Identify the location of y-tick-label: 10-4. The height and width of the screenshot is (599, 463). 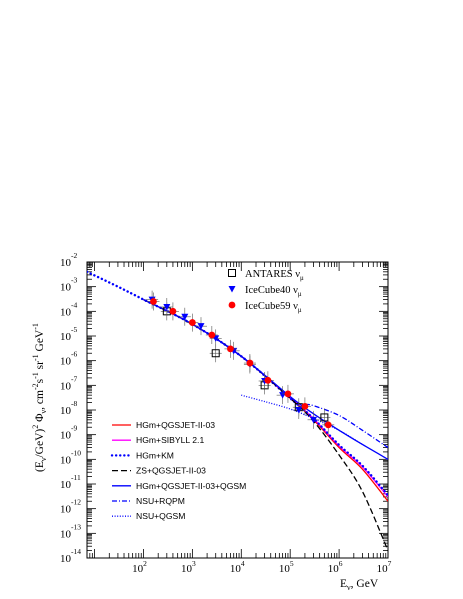
(68, 309).